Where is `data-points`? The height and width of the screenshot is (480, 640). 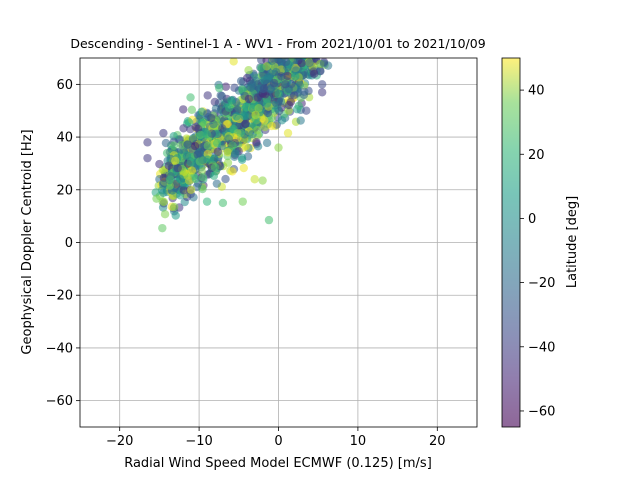 data-points is located at coordinates (239, 121).